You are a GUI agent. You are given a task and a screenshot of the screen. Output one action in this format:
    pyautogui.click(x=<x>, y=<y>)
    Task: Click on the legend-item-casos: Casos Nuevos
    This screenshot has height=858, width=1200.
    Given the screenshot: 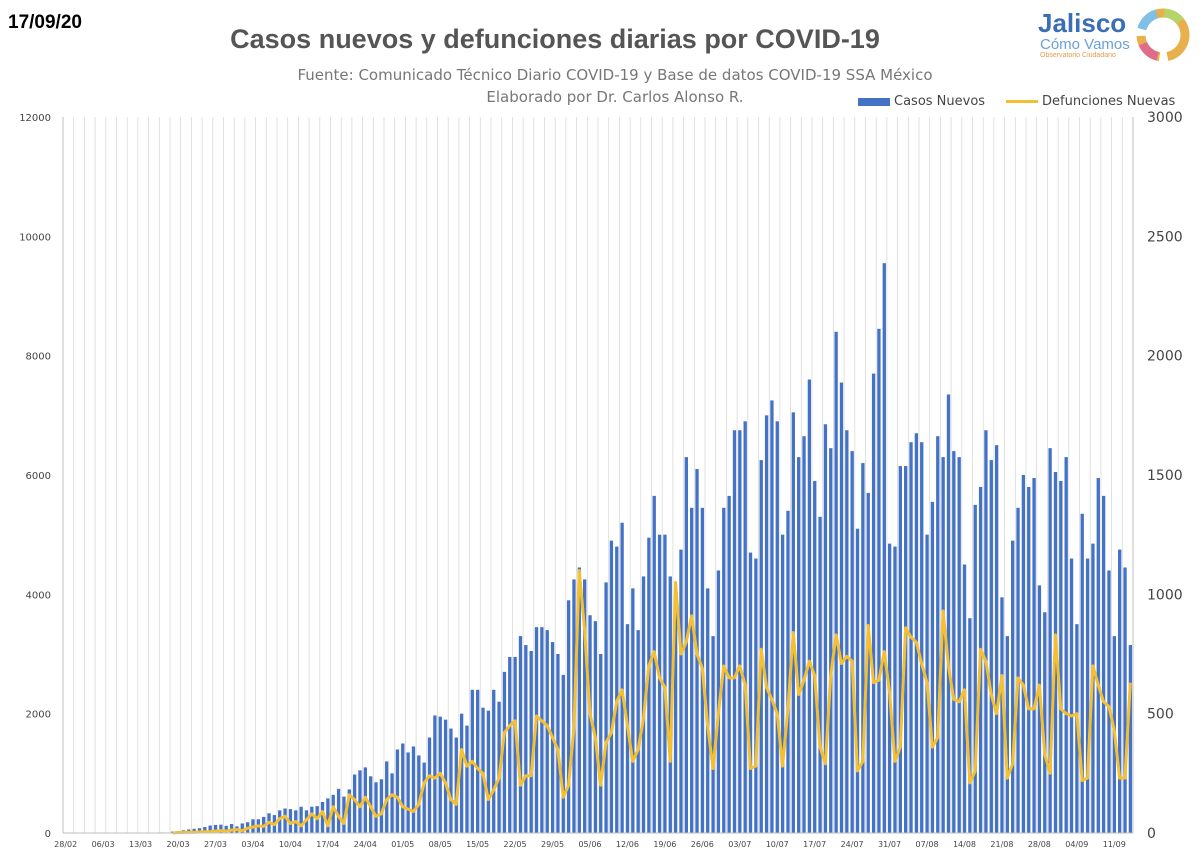 What is the action you would take?
    pyautogui.click(x=921, y=101)
    